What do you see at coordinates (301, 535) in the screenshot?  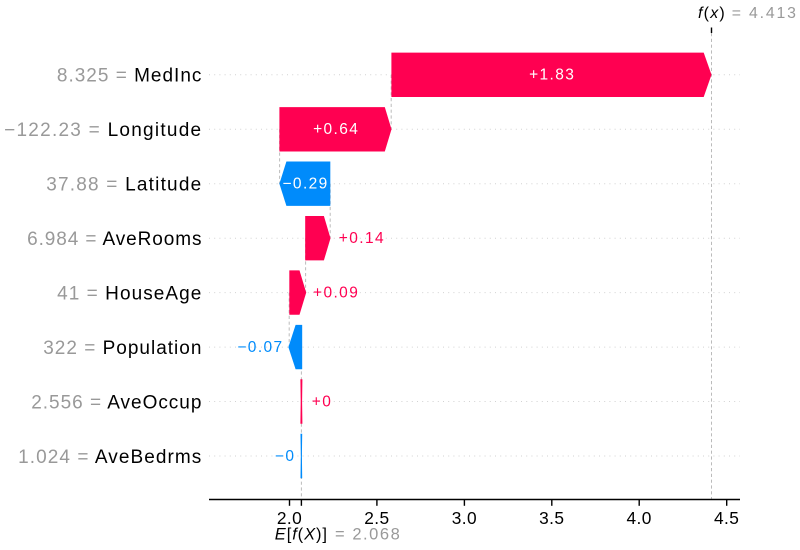 I see `svg-text: E[f(X)]` at bounding box center [301, 535].